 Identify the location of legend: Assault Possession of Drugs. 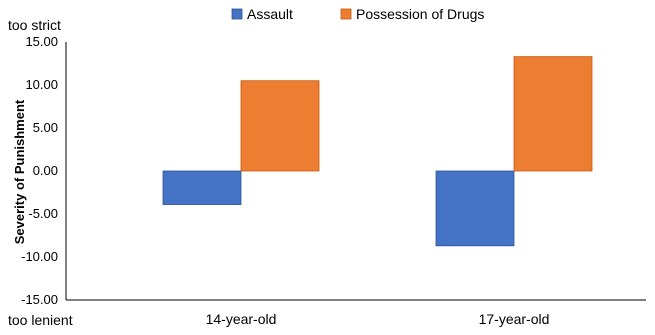
(357, 14).